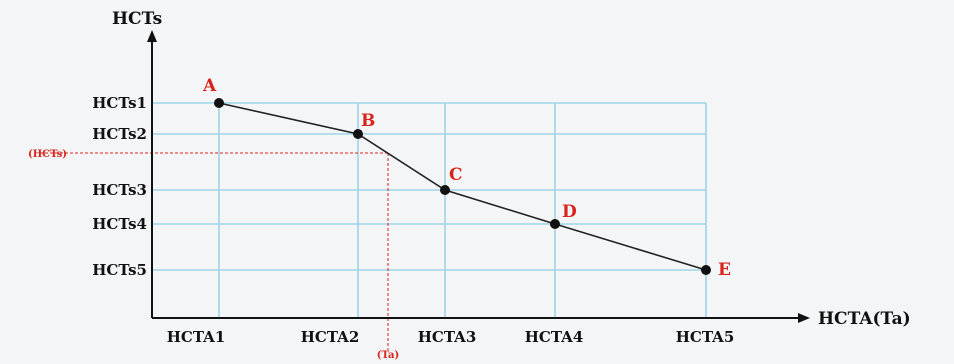  Describe the element at coordinates (555, 224) in the screenshot. I see `data-point-D` at that location.